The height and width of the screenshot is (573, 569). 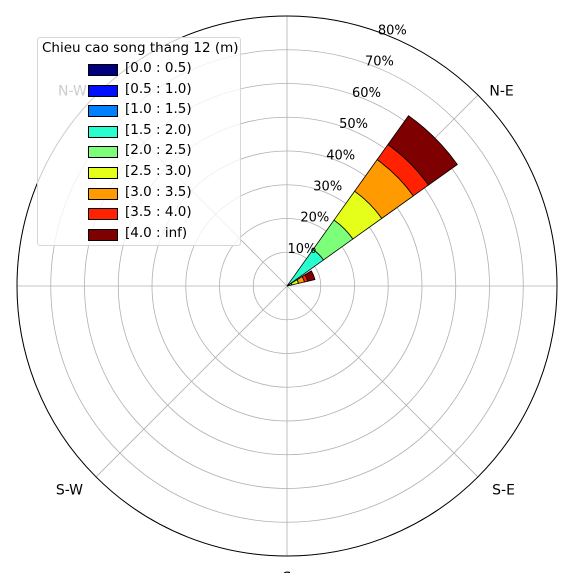 What do you see at coordinates (353, 124) in the screenshot?
I see `radial-tick-label: 50%` at bounding box center [353, 124].